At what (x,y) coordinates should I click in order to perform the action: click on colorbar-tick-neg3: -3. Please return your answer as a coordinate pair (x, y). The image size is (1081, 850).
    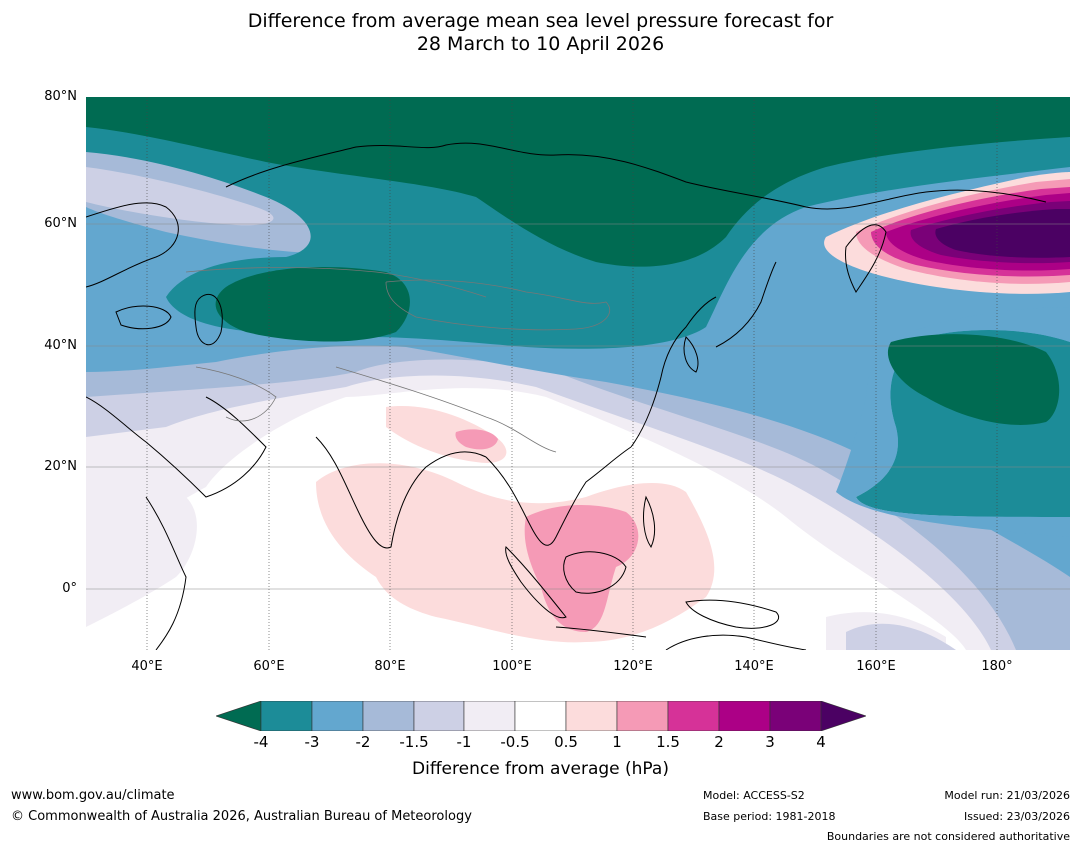
    Looking at the image, I should click on (312, 742).